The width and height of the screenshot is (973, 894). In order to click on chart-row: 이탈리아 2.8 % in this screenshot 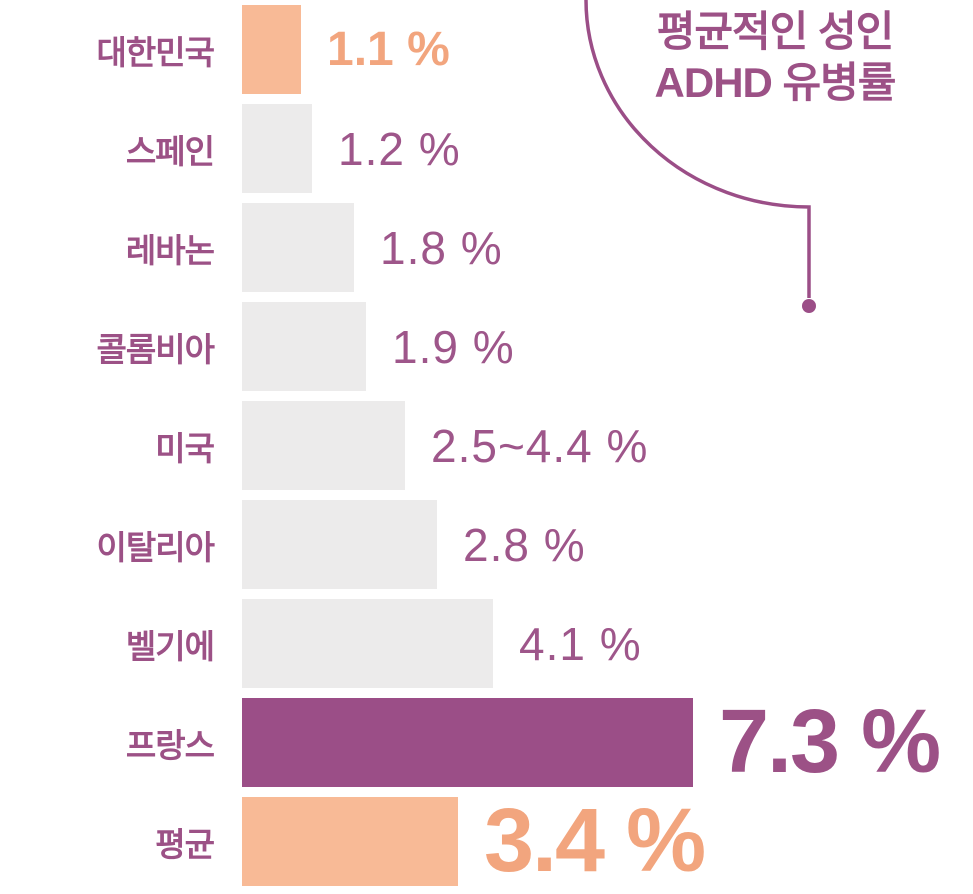, I will do `click(486, 544)`.